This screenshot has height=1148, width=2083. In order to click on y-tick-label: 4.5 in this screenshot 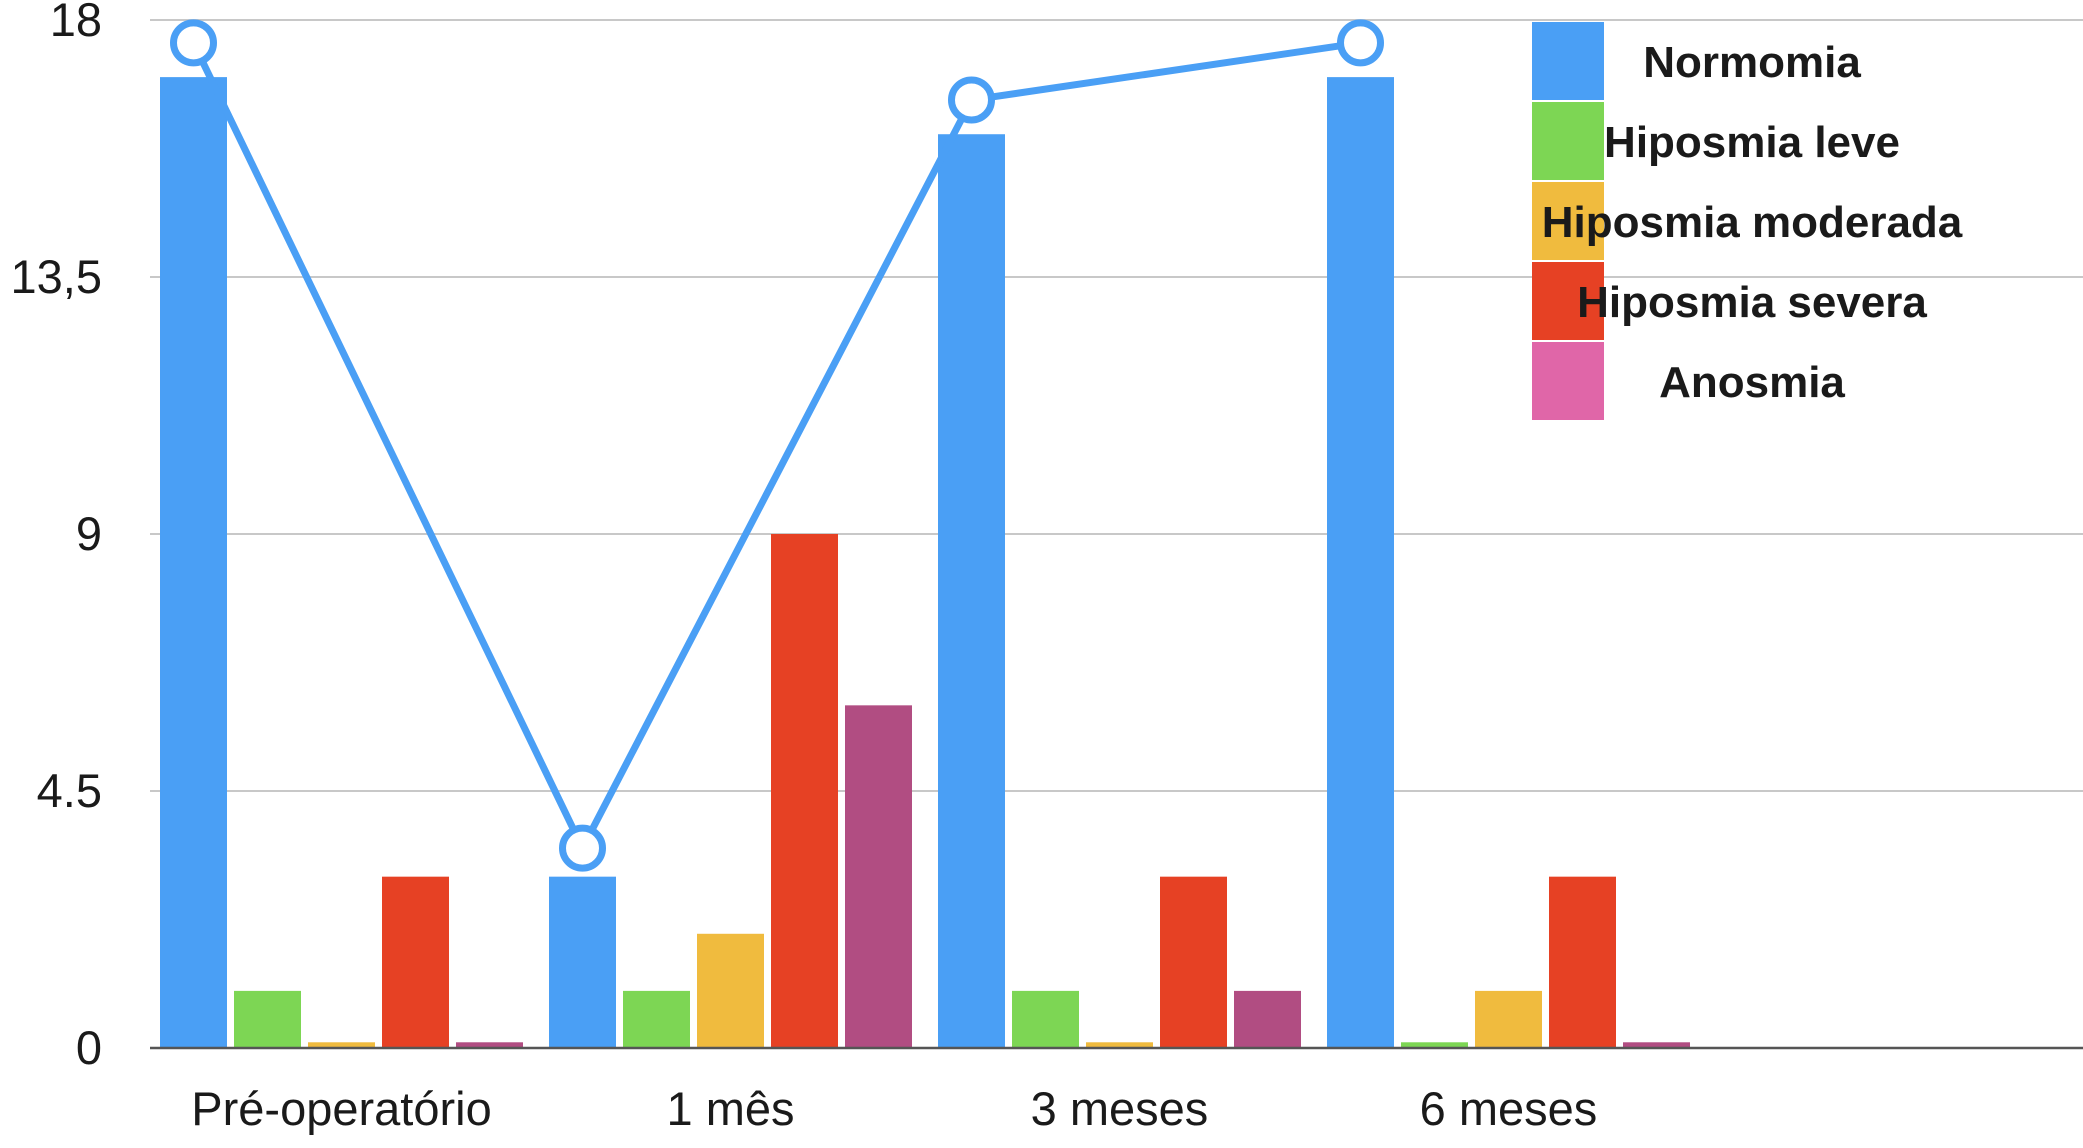, I will do `click(69, 790)`.